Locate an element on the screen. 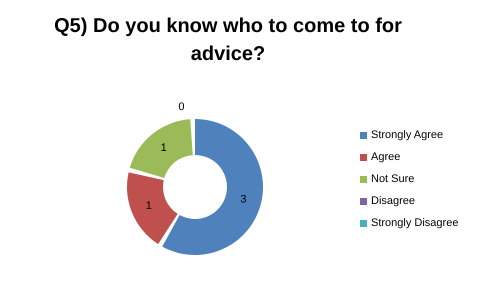 This screenshot has height=286, width=484. legend-label: Disagree is located at coordinates (393, 201).